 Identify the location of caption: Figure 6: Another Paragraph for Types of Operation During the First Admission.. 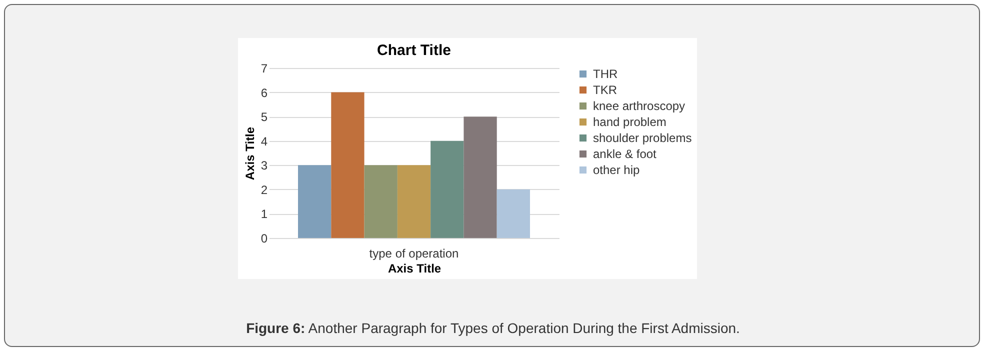
(493, 328).